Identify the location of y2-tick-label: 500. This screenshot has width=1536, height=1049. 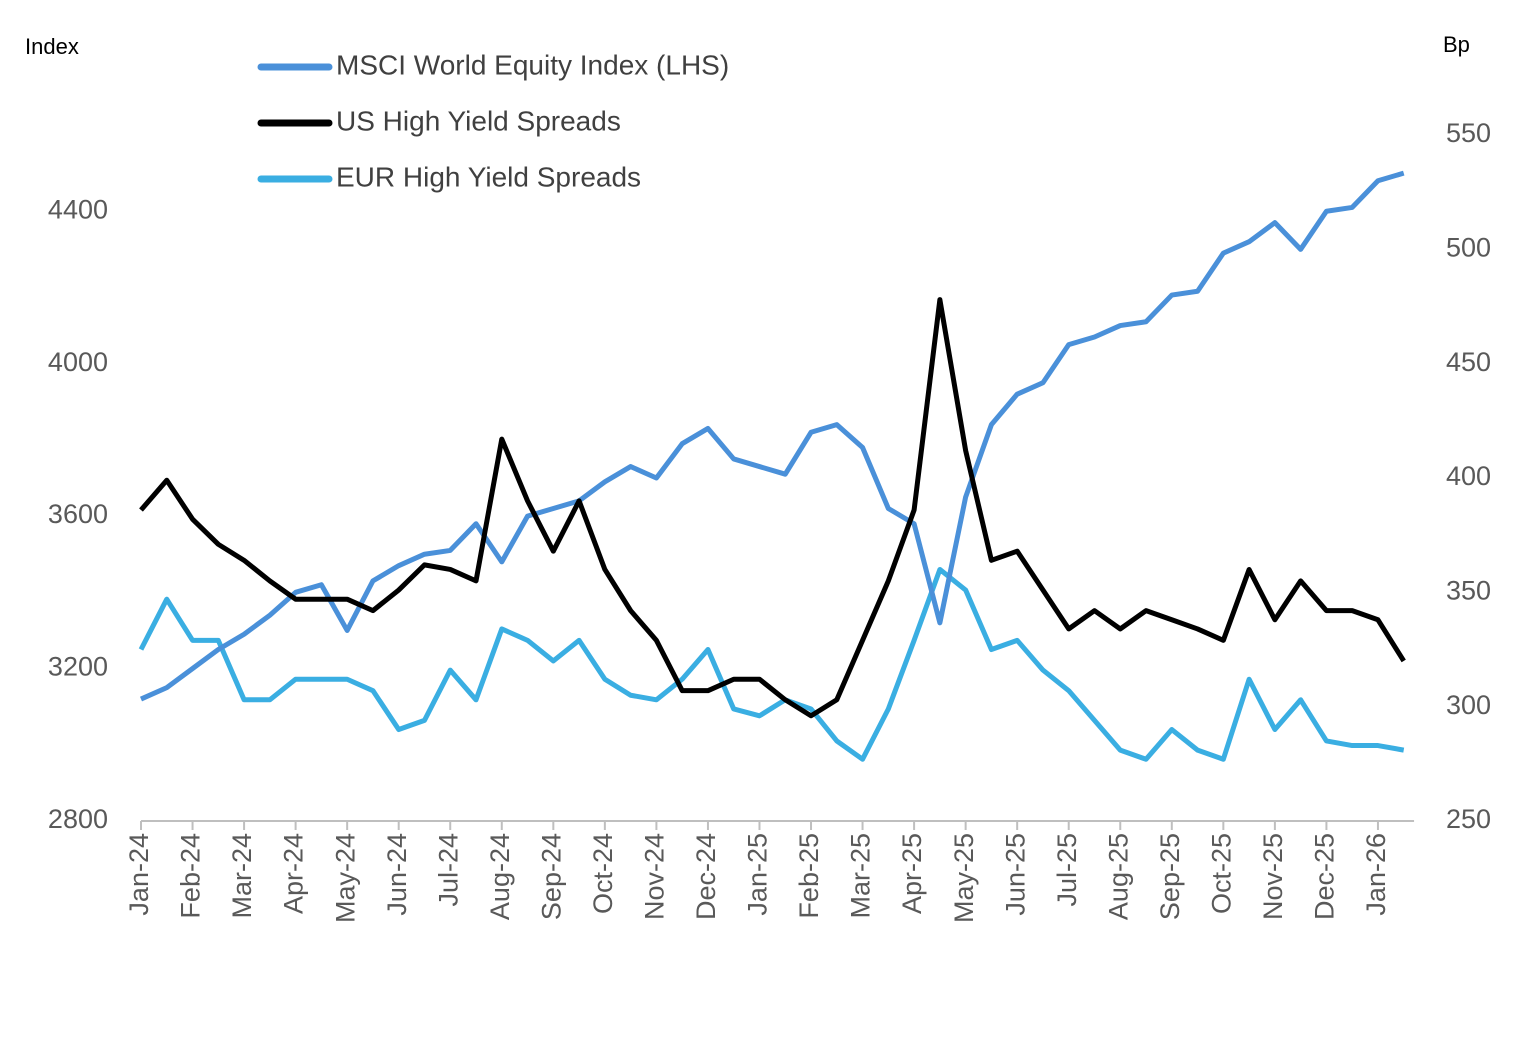
(1468, 247).